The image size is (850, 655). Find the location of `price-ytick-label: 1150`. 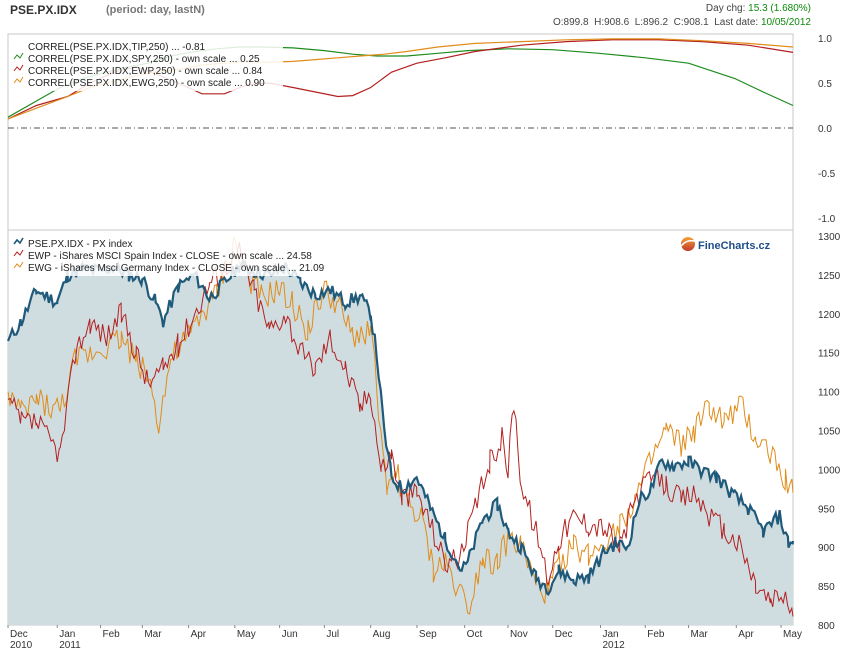

price-ytick-label: 1150 is located at coordinates (829, 354).